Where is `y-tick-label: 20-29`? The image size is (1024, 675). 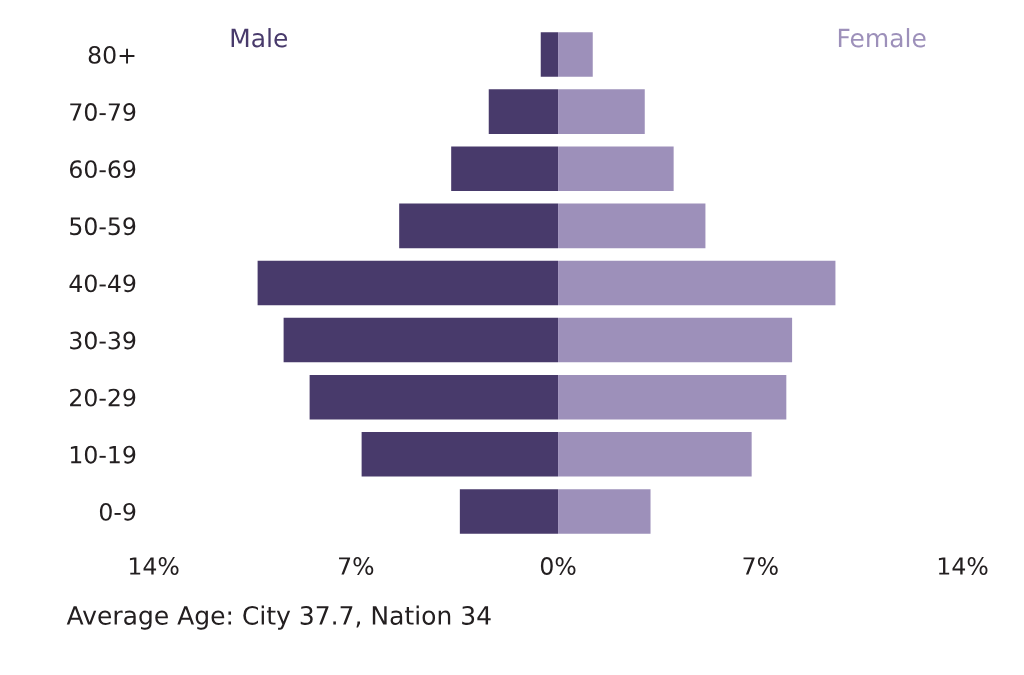
y-tick-label: 20-29 is located at coordinates (103, 397).